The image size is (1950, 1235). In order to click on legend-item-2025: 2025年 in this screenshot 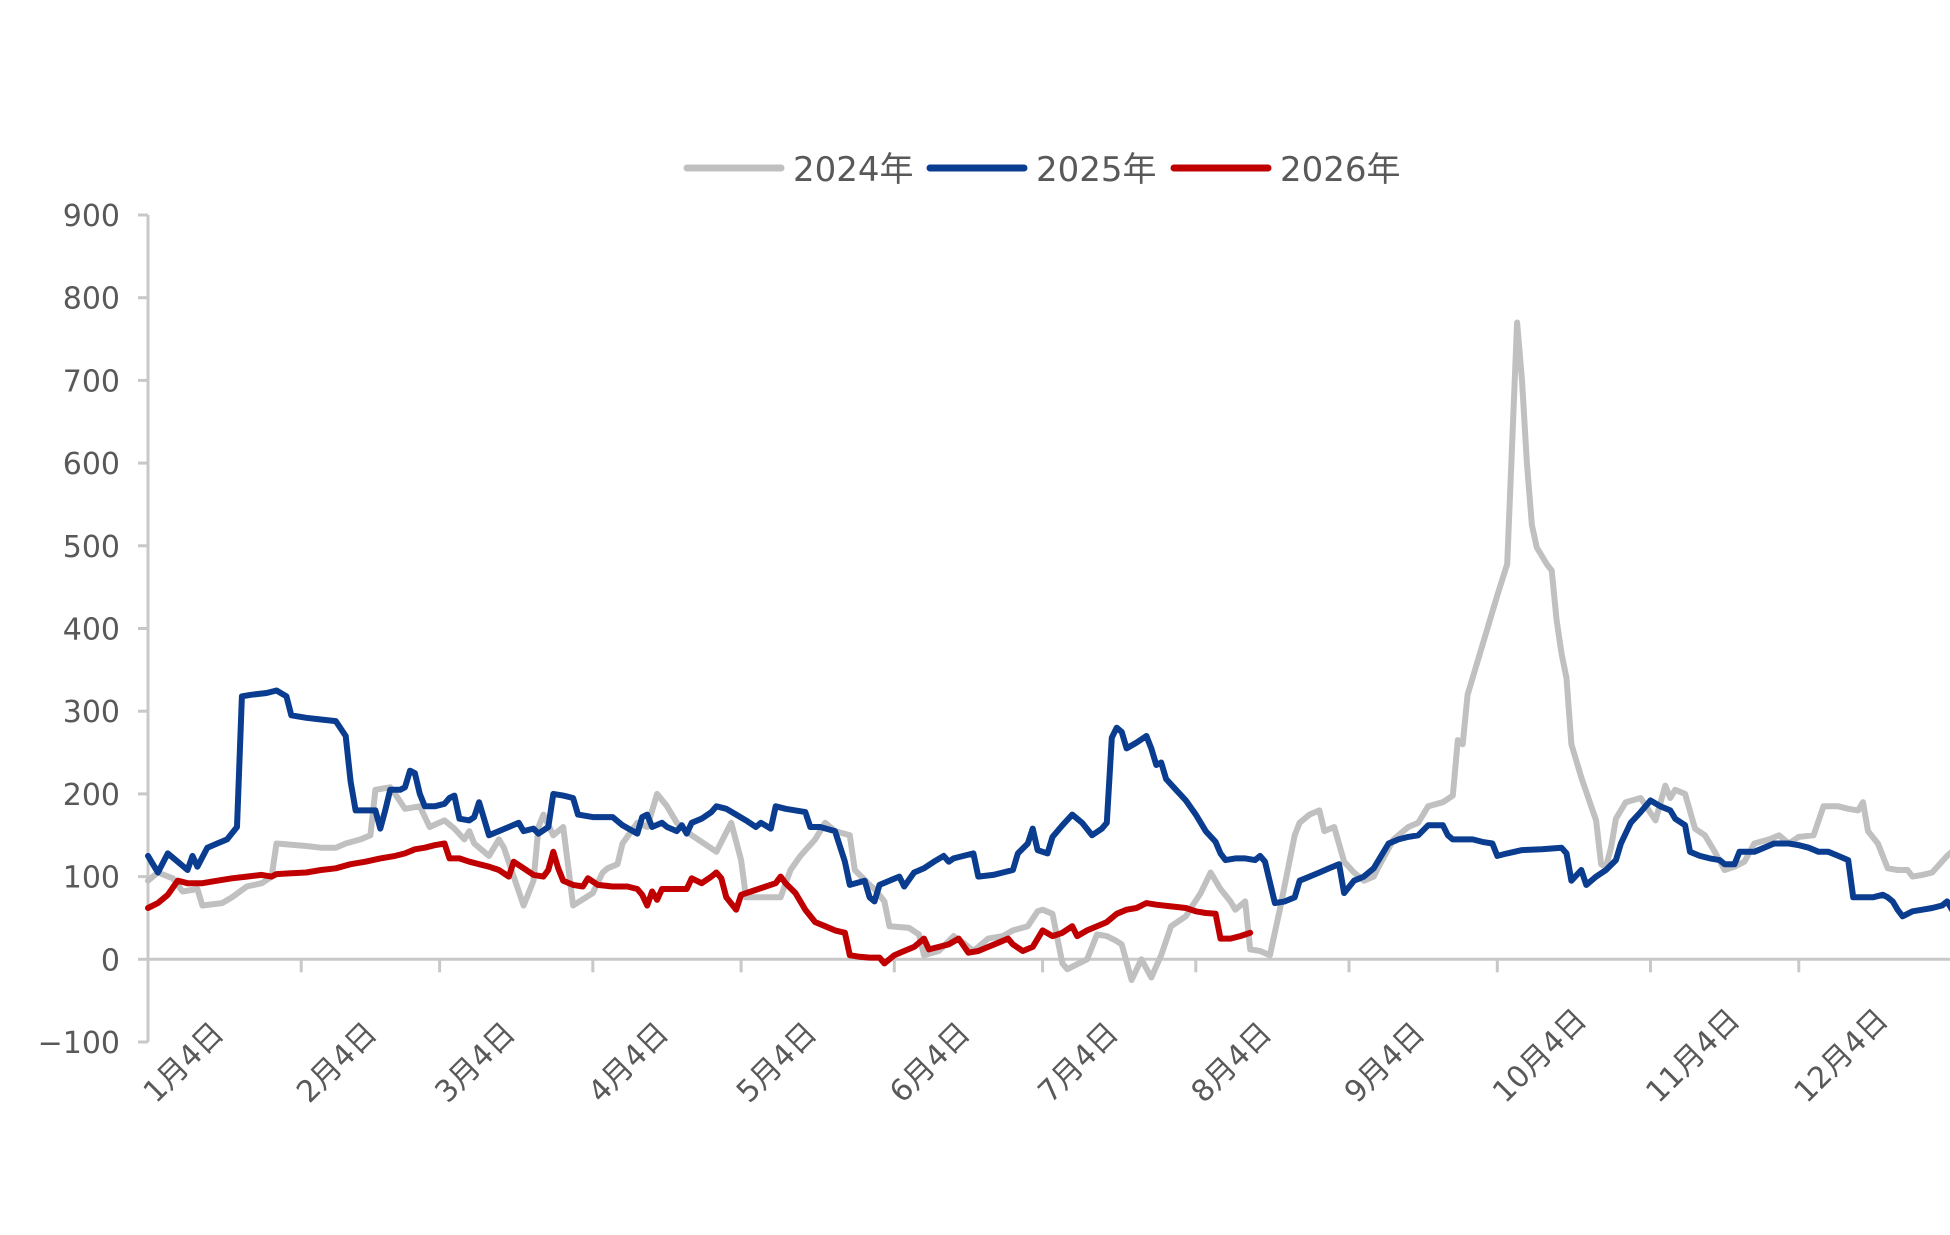, I will do `click(1041, 170)`.